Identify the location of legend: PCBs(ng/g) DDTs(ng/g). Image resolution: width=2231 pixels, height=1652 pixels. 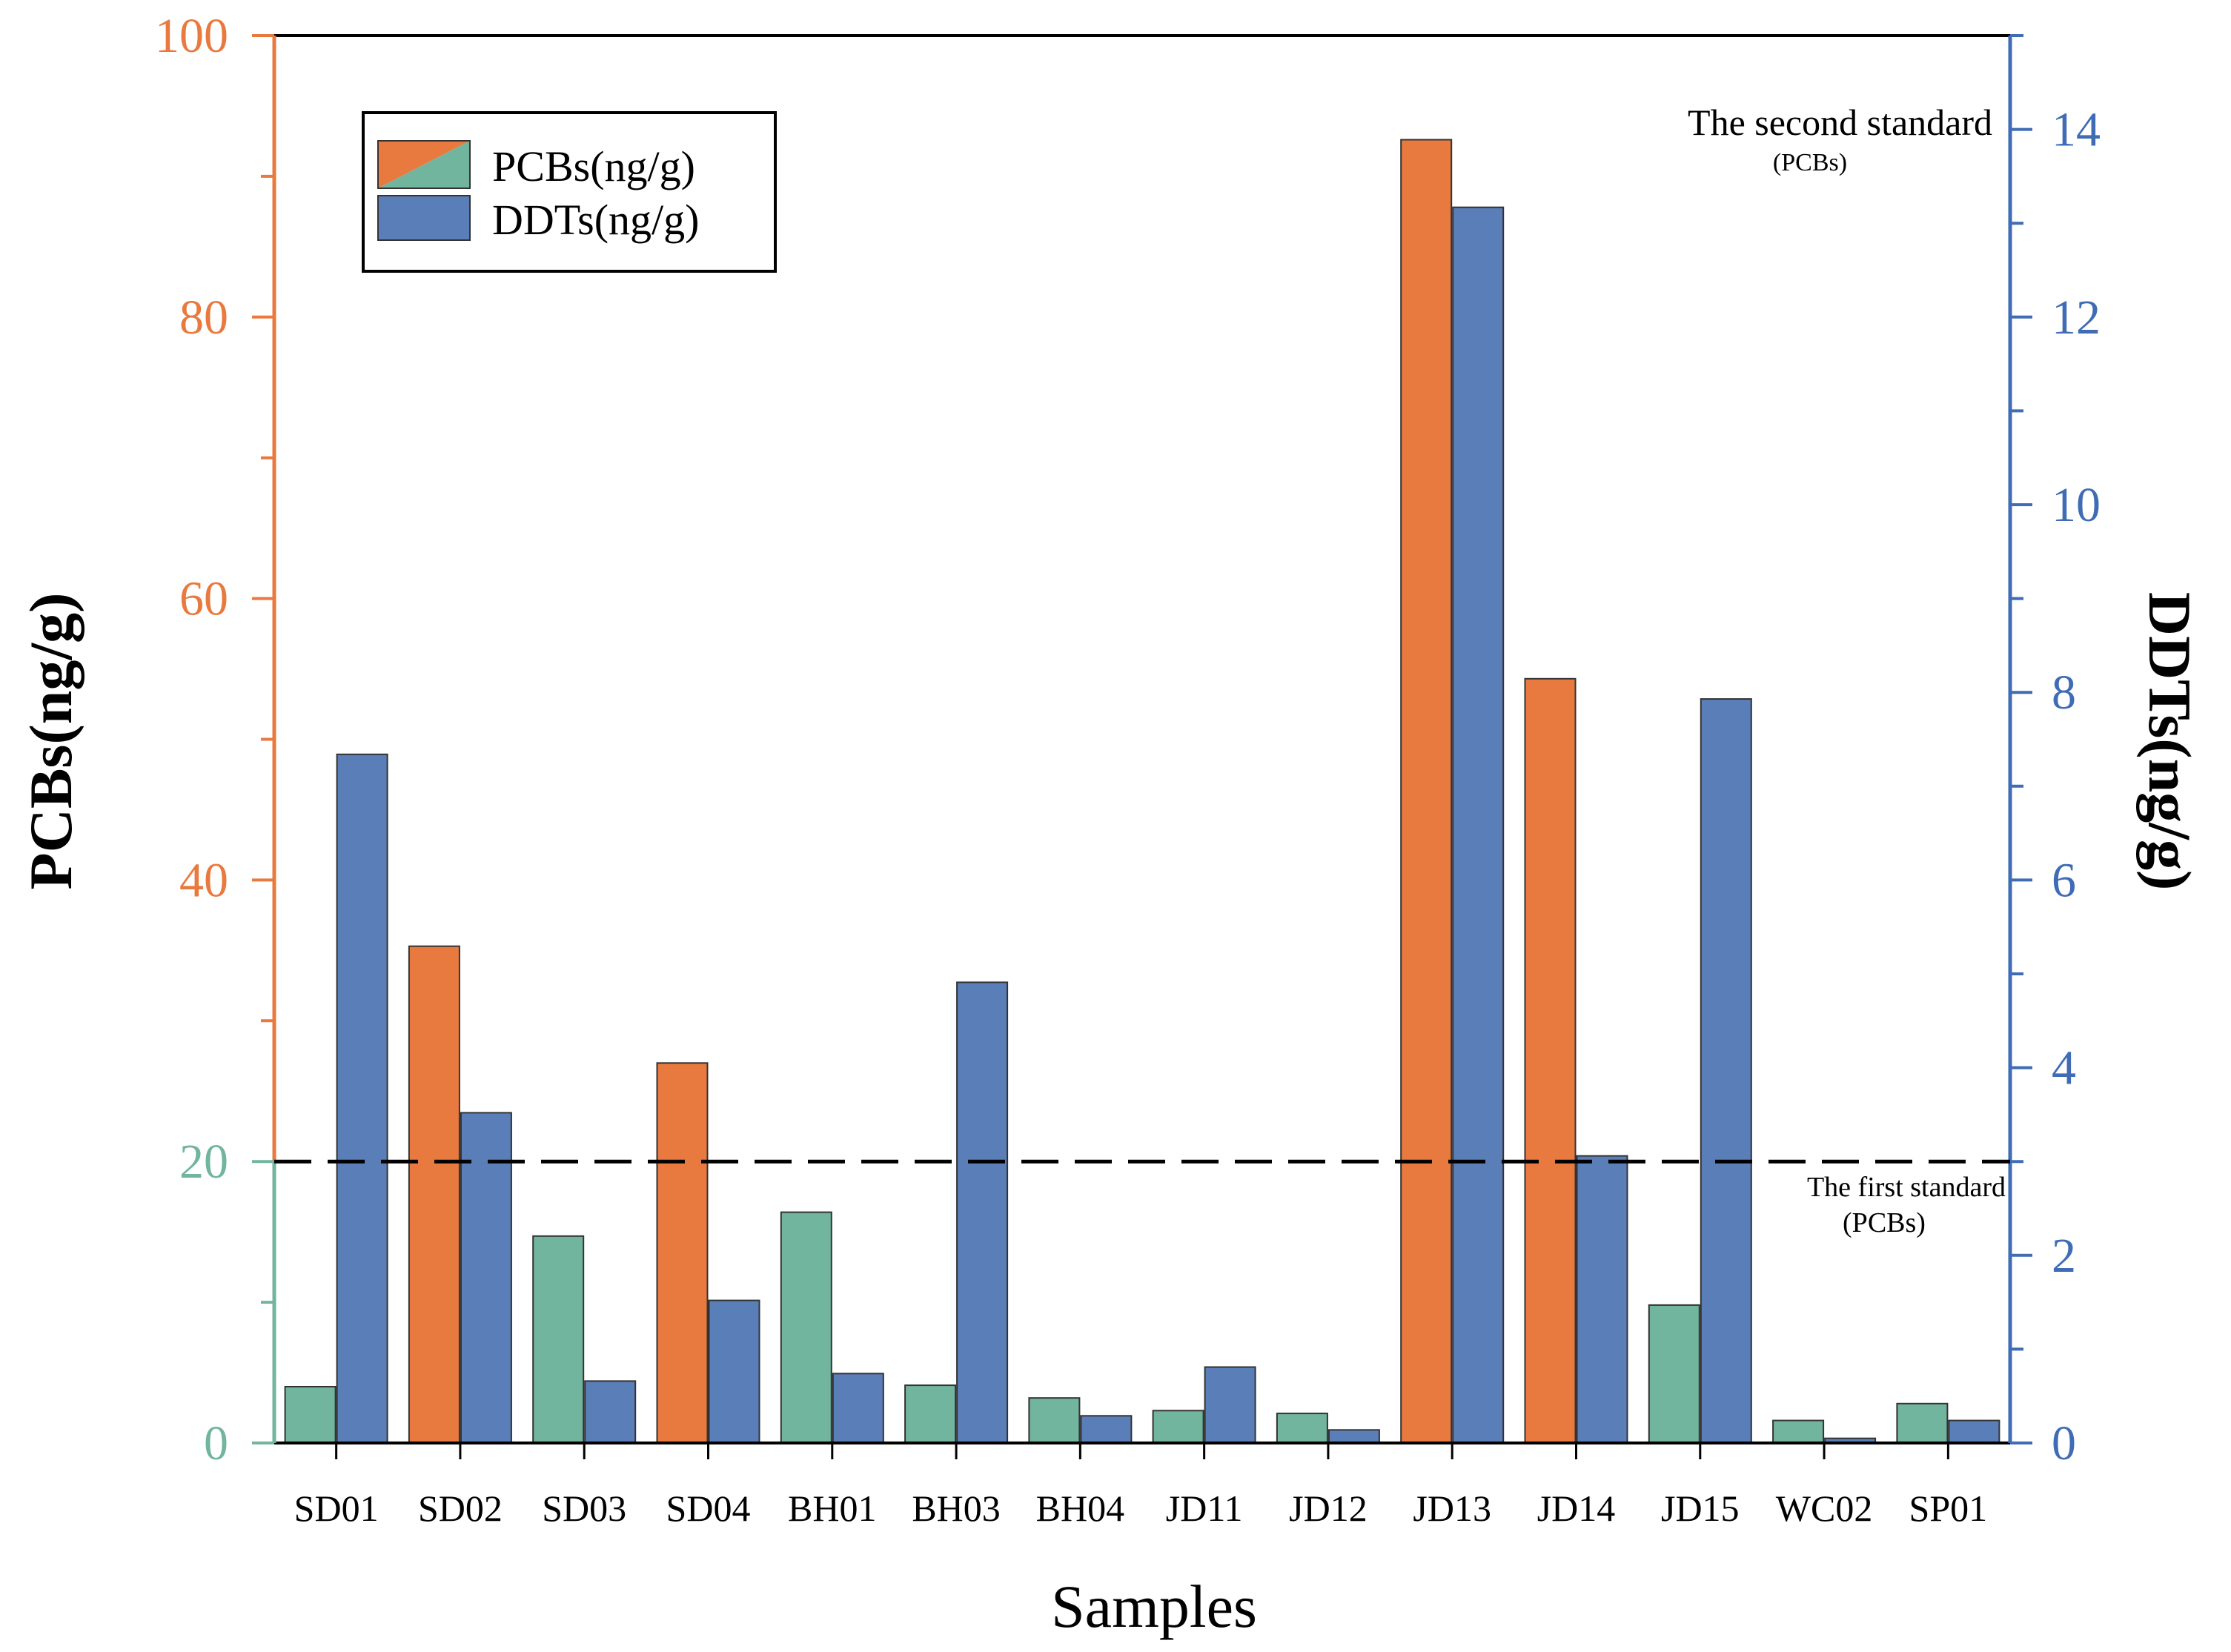
(569, 192).